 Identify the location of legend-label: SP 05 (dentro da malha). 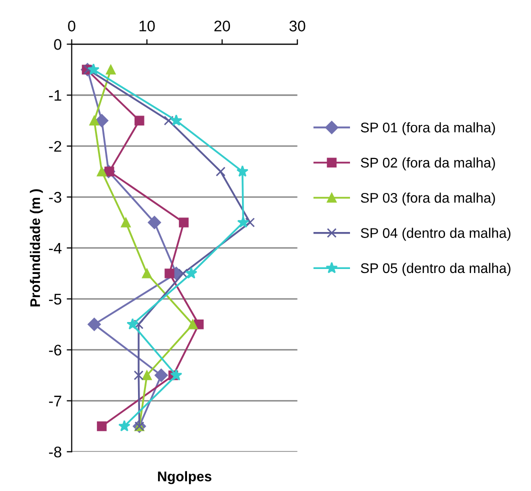
(435, 269).